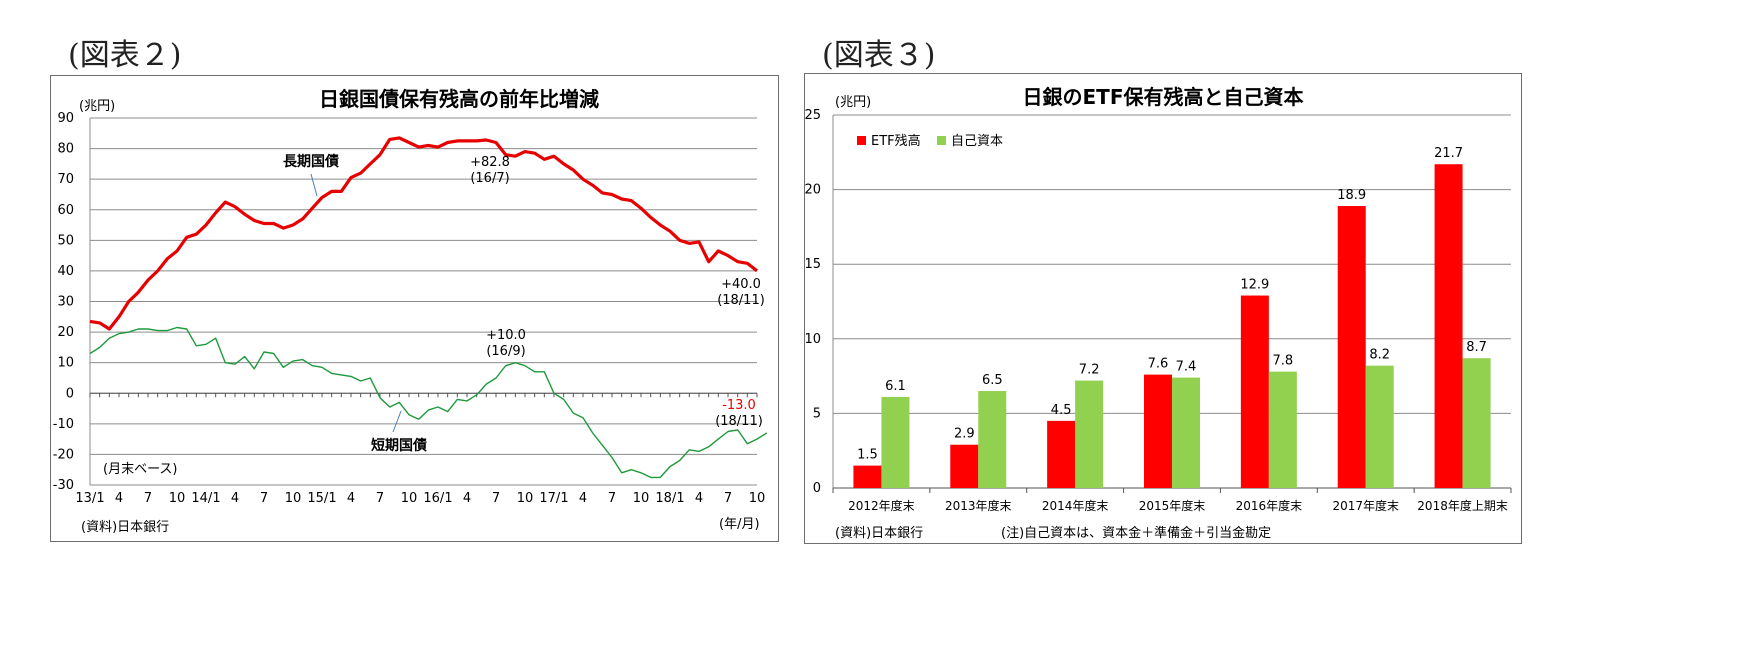 The height and width of the screenshot is (653, 1754). What do you see at coordinates (1172, 505) in the screenshot?
I see `category-label: 2015年度末` at bounding box center [1172, 505].